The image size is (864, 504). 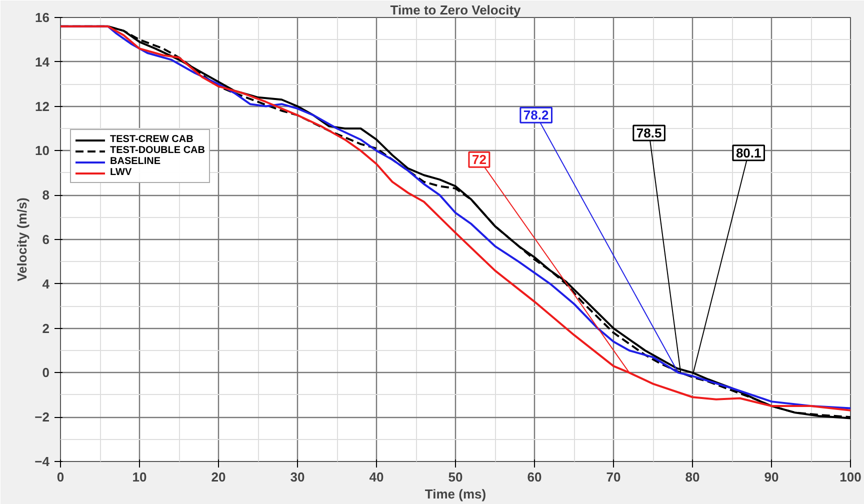 What do you see at coordinates (455, 494) in the screenshot?
I see `x-axis-title: Time (ms)` at bounding box center [455, 494].